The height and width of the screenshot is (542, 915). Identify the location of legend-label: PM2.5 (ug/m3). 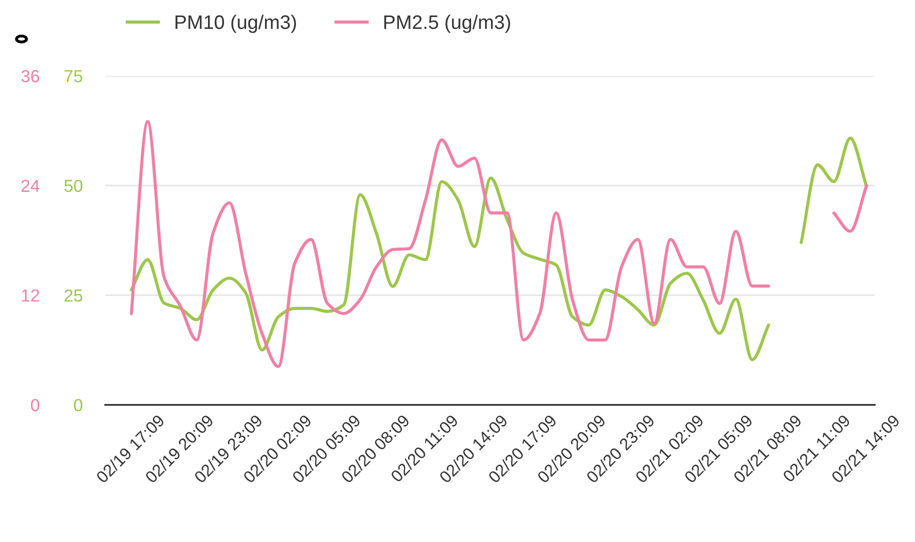
(447, 23).